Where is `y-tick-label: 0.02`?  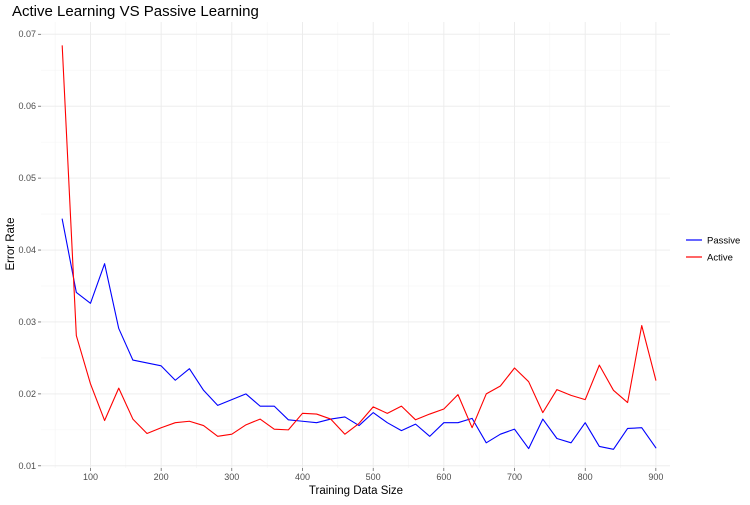
y-tick-label: 0.02 is located at coordinates (27, 394).